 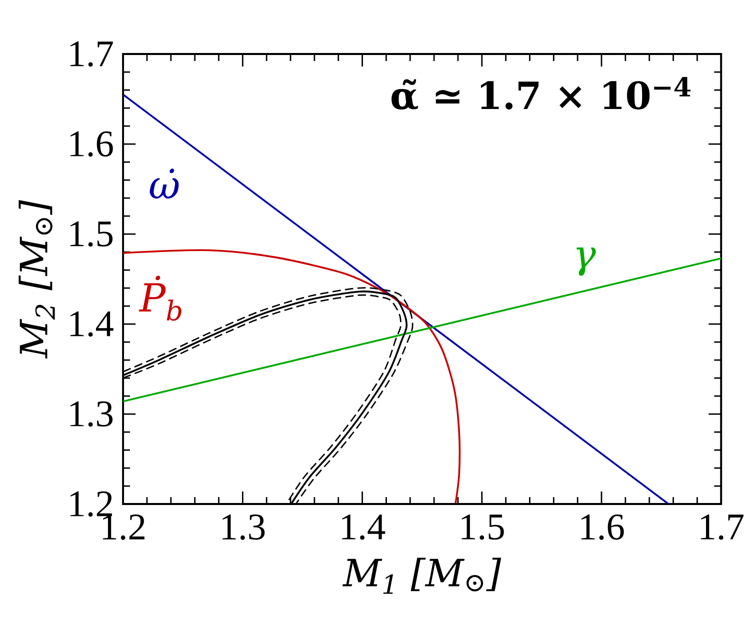 What do you see at coordinates (91, 144) in the screenshot?
I see `y-tick-label: 1.6` at bounding box center [91, 144].